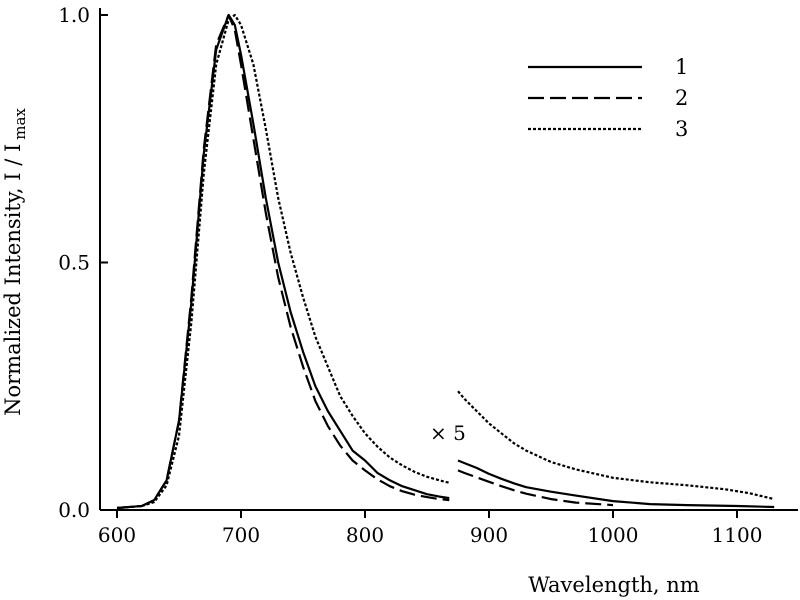 This screenshot has width=800, height=600. Describe the element at coordinates (448, 433) in the screenshot. I see `scale-annotation: × 5` at that location.